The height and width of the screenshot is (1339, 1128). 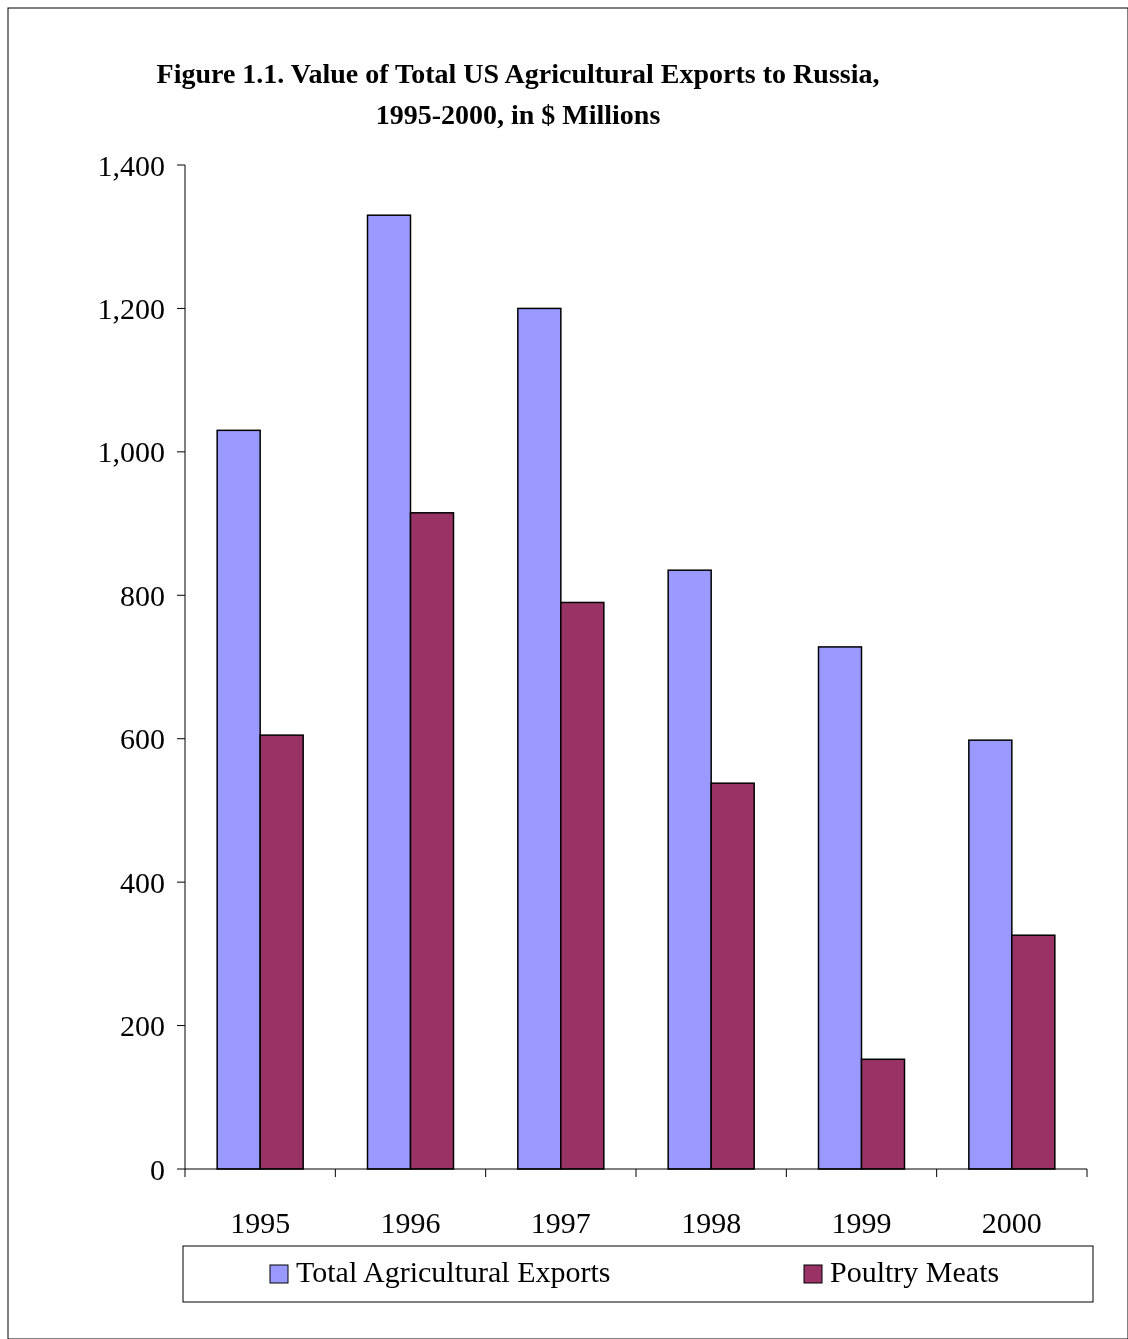 What do you see at coordinates (560, 1222) in the screenshot?
I see `x-tick-label: 1997` at bounding box center [560, 1222].